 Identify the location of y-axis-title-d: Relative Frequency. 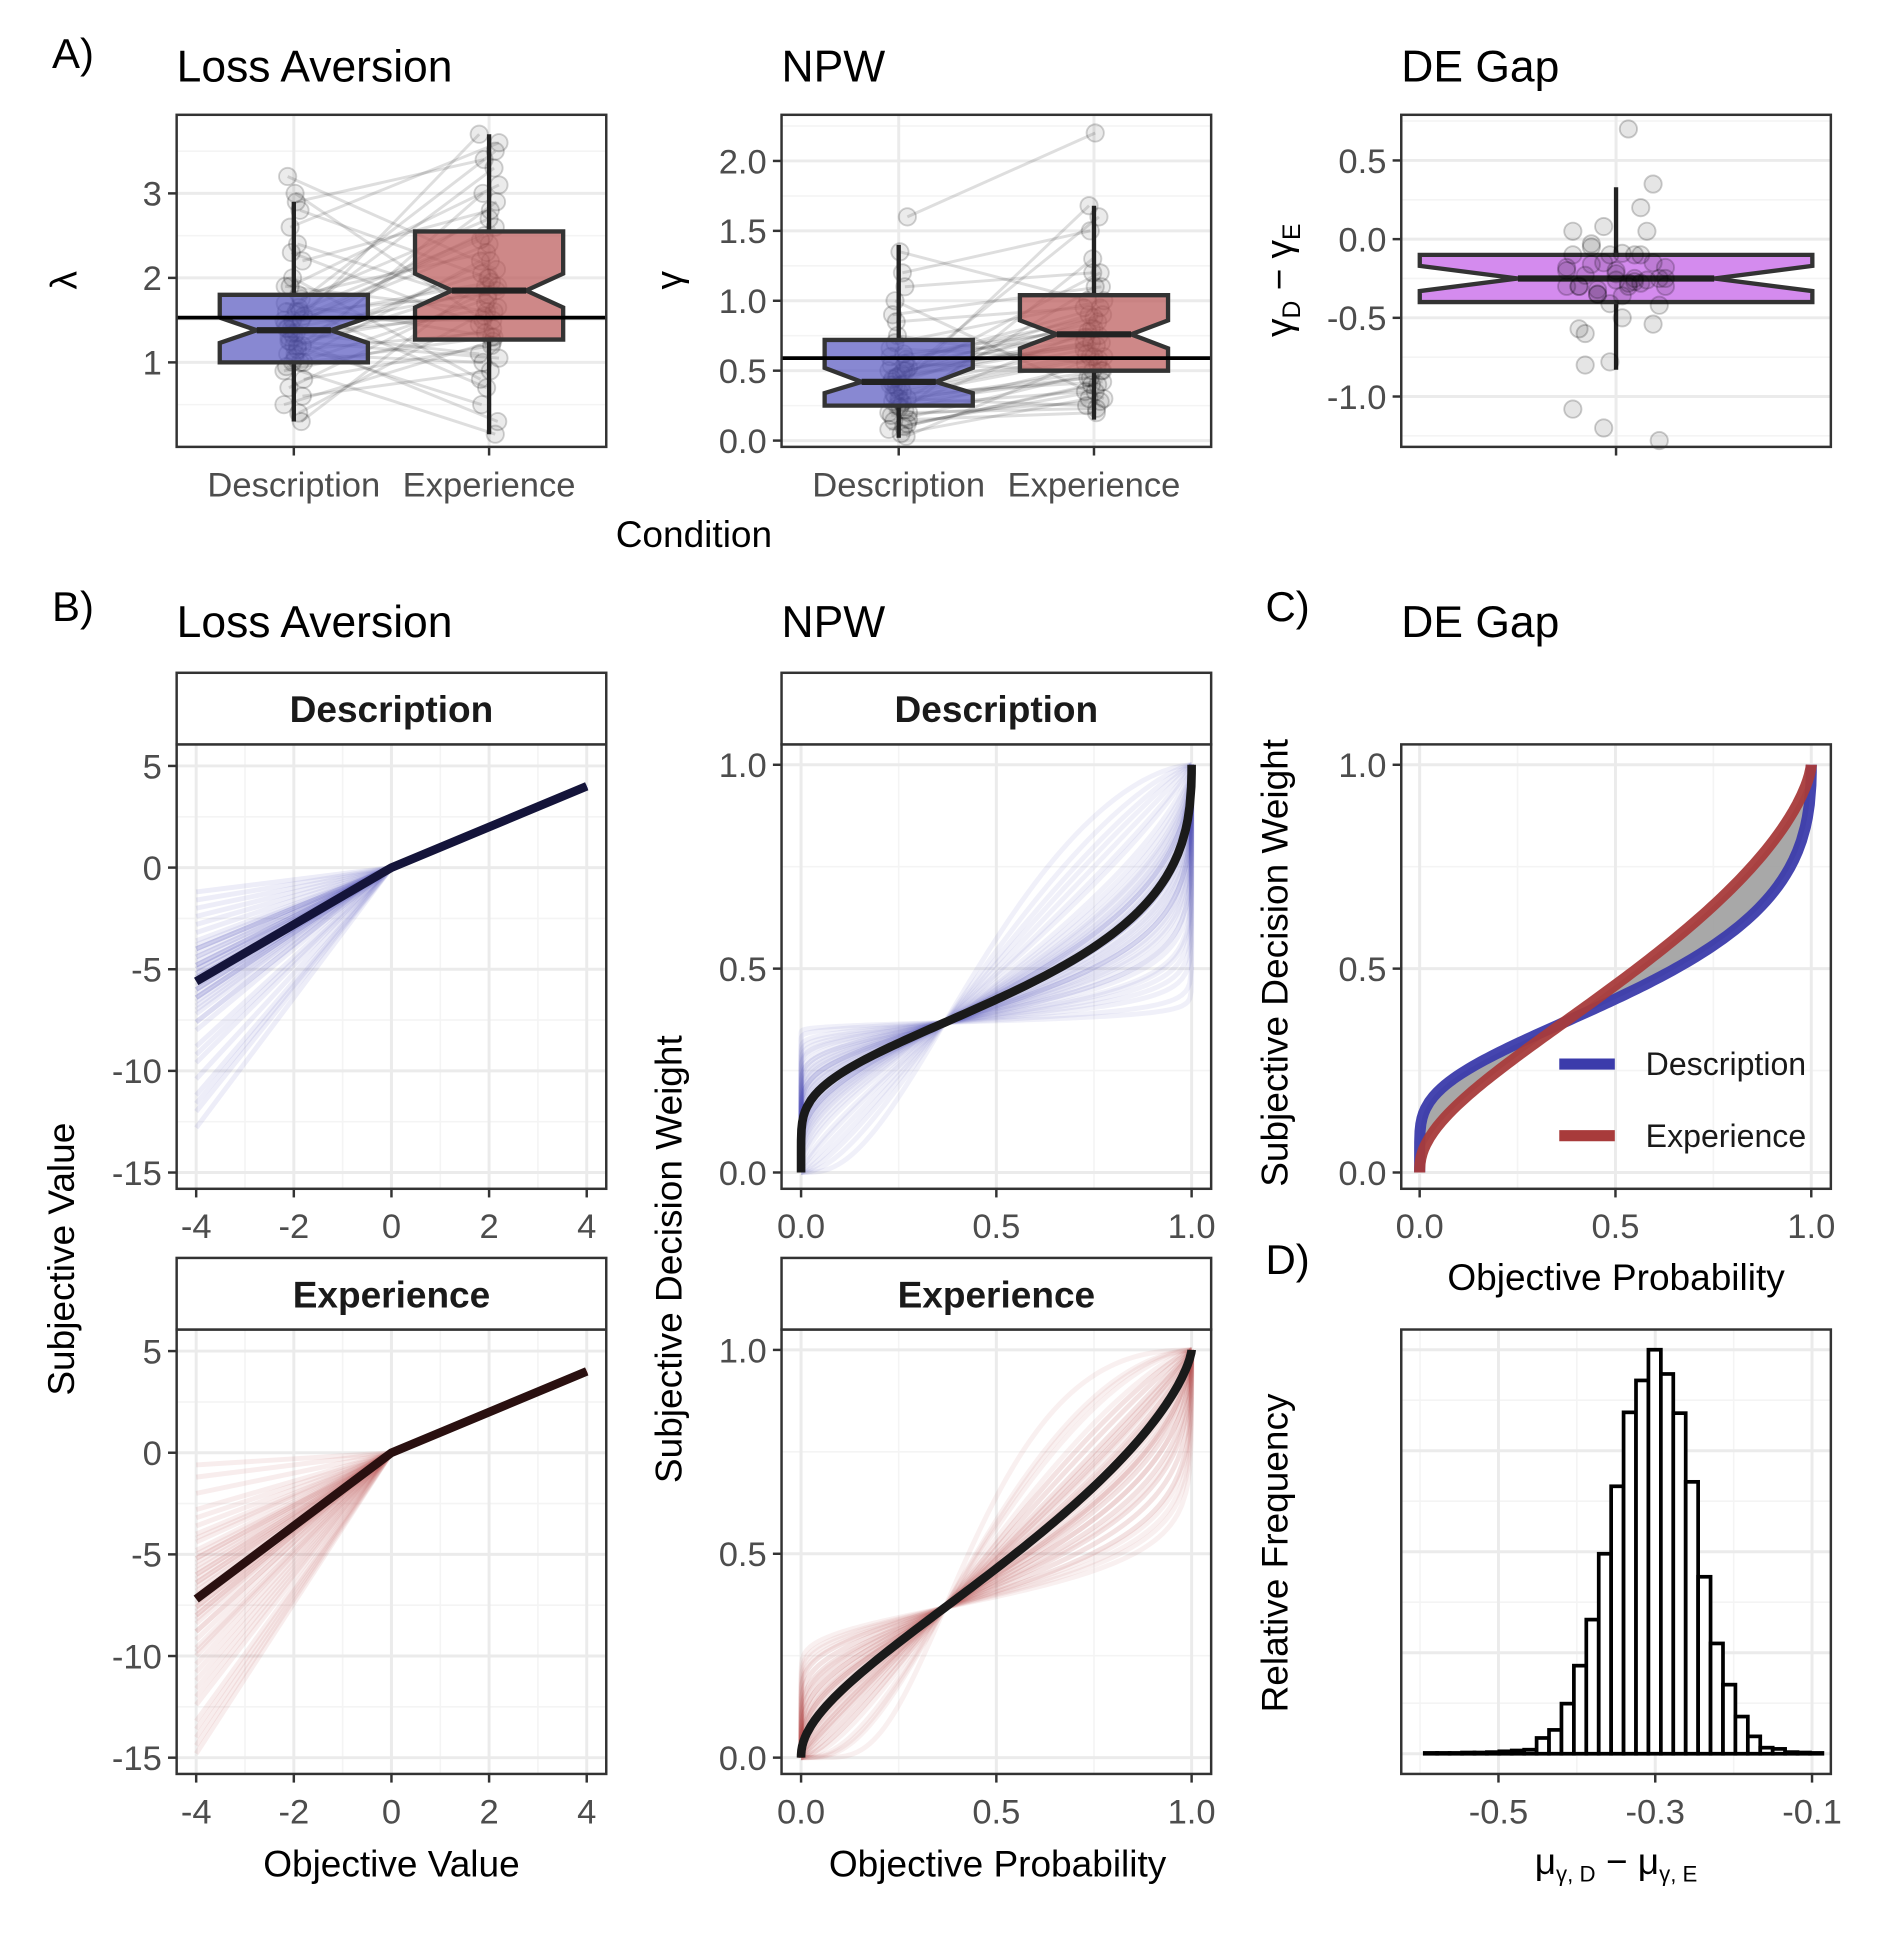
(1275, 1552).